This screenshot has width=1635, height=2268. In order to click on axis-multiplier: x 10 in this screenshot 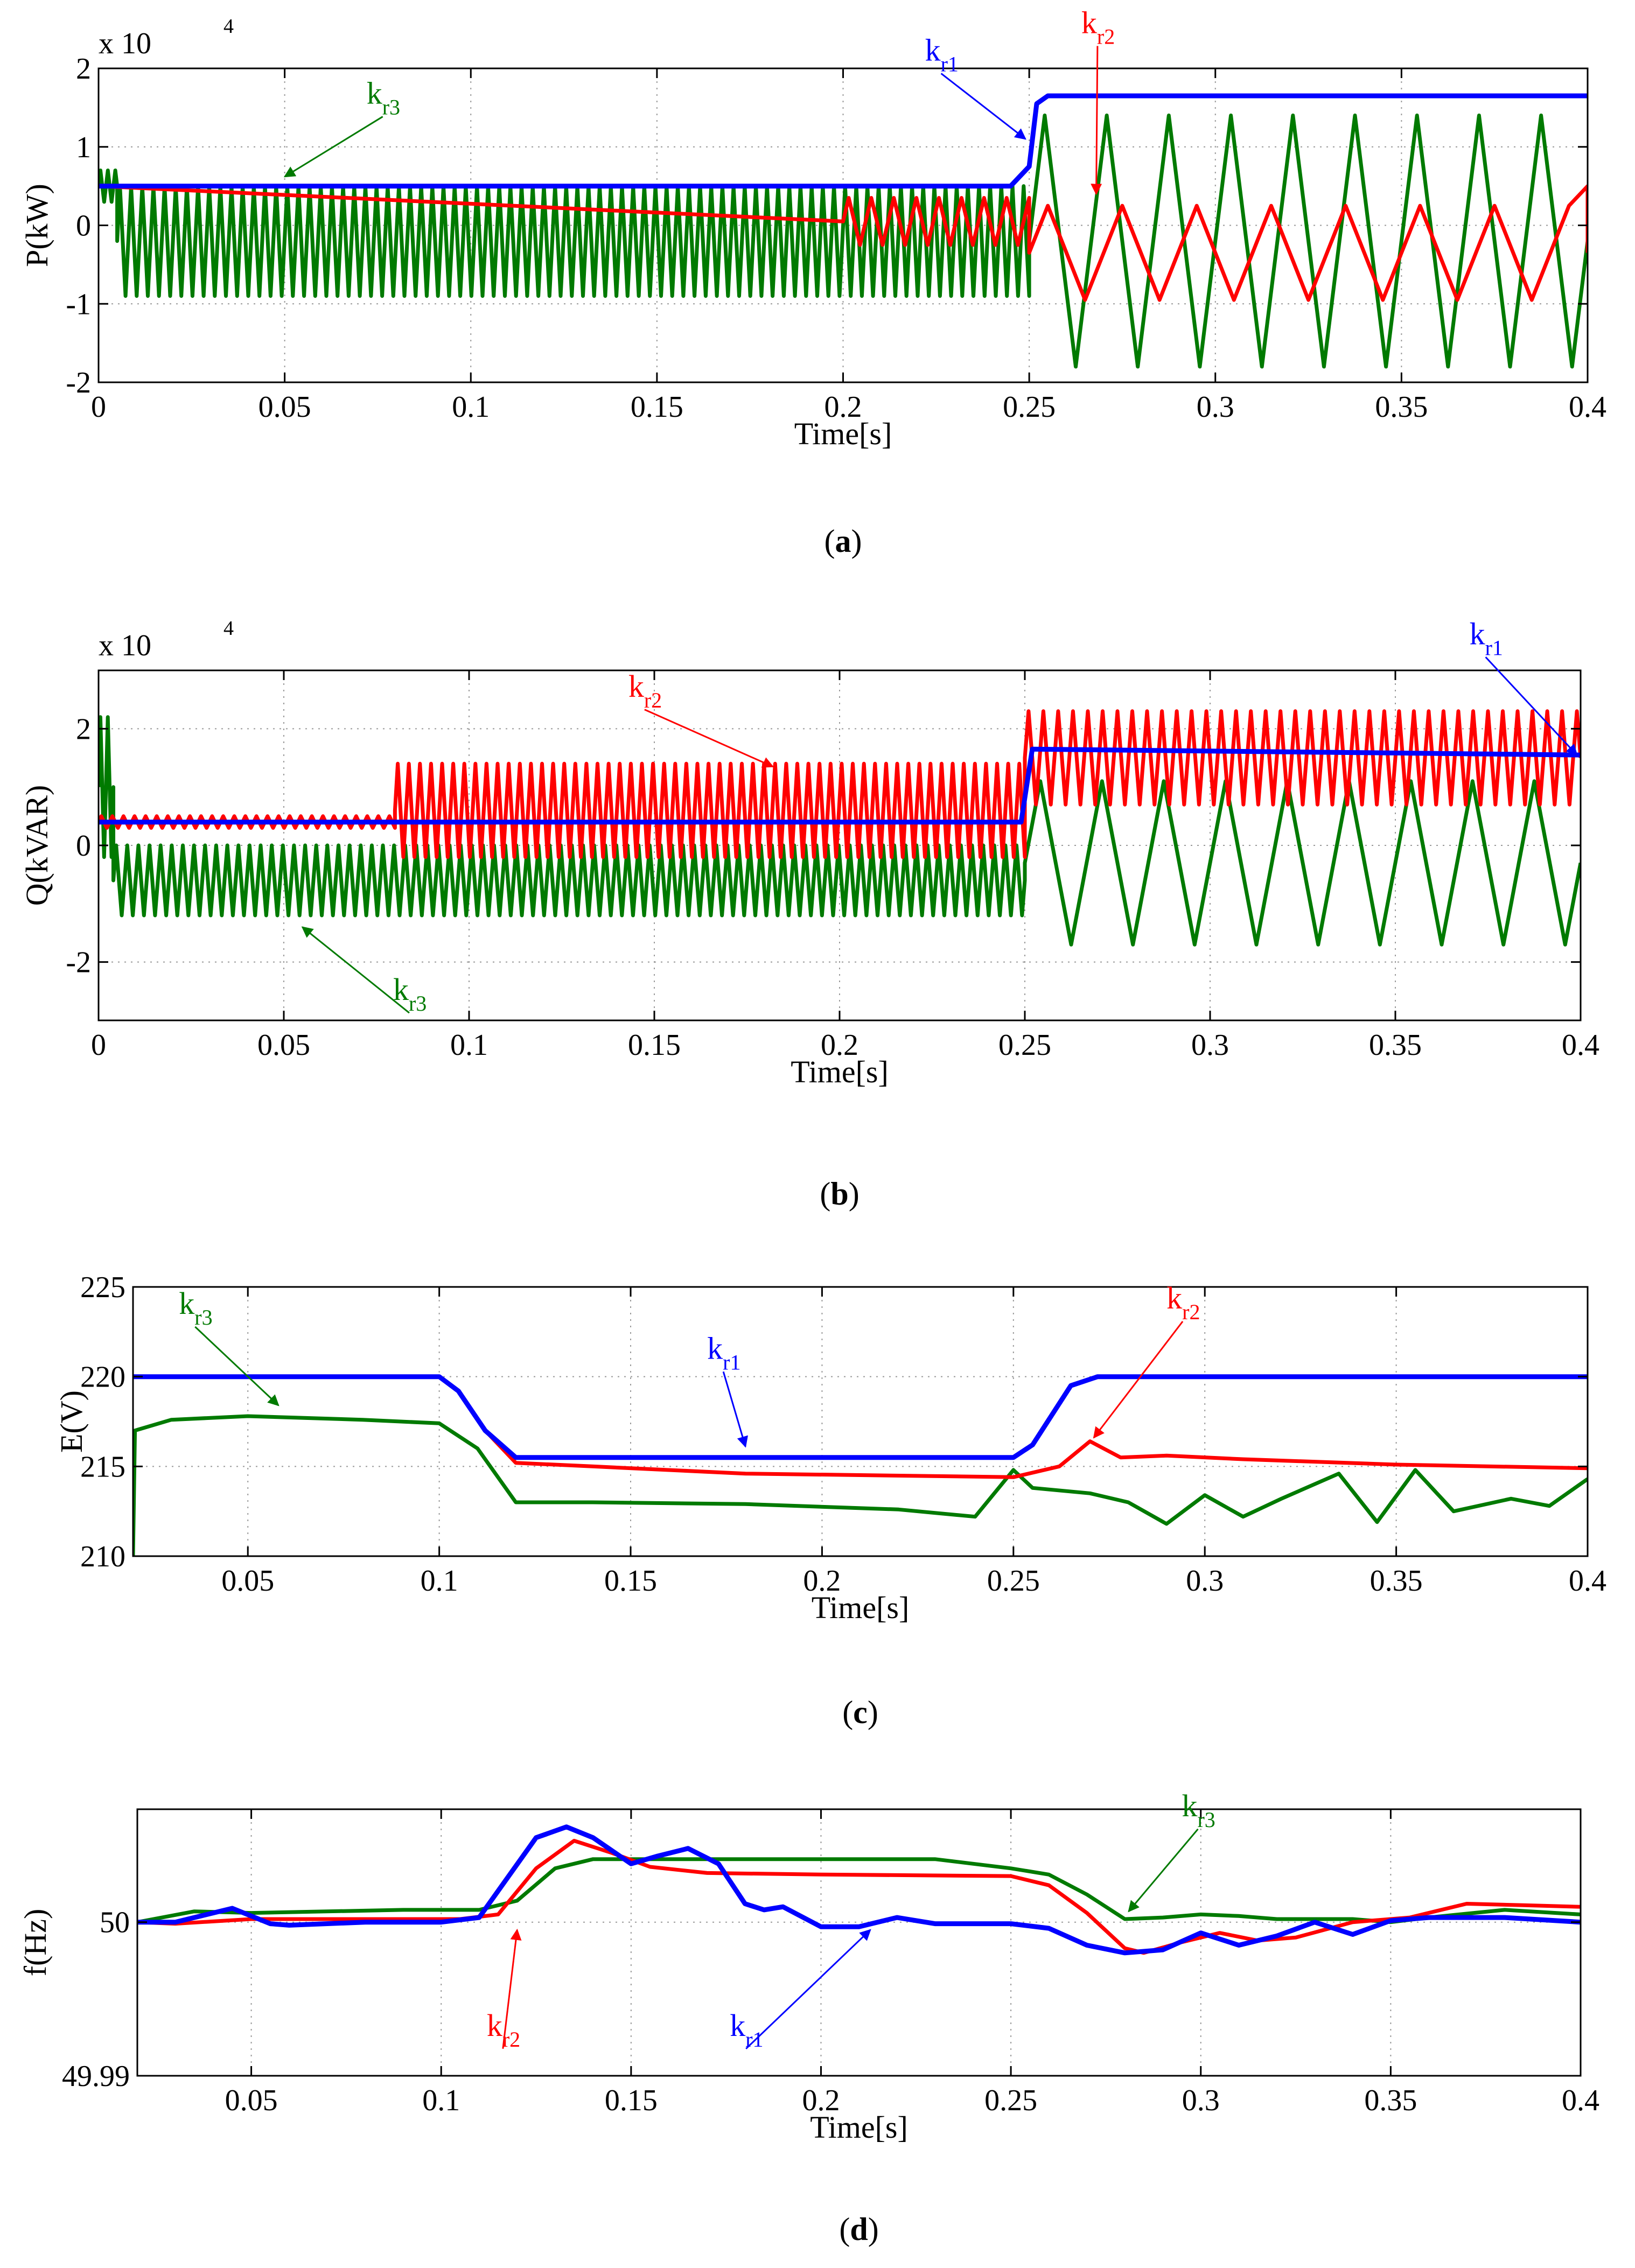, I will do `click(125, 645)`.